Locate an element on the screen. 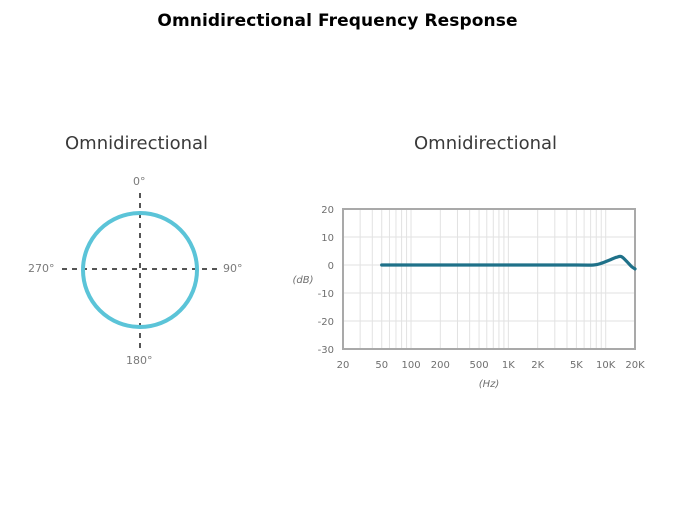 The width and height of the screenshot is (675, 506). x-tick-label: 20 is located at coordinates (343, 365).